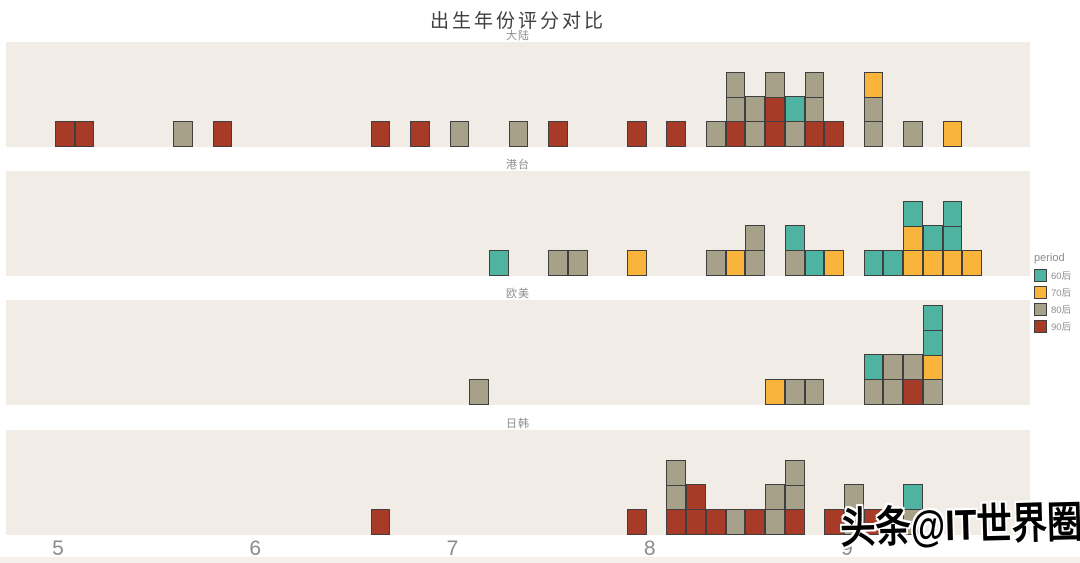 The height and width of the screenshot is (563, 1080). Describe the element at coordinates (959, 526) in the screenshot. I see `watermark: 头条@IT世界圈` at that location.